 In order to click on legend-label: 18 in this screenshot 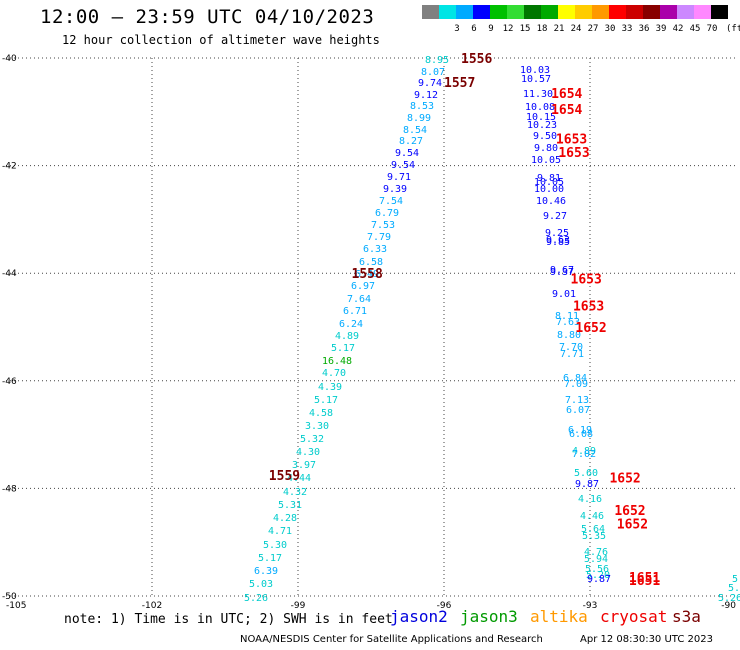, I will do `click(542, 29)`.